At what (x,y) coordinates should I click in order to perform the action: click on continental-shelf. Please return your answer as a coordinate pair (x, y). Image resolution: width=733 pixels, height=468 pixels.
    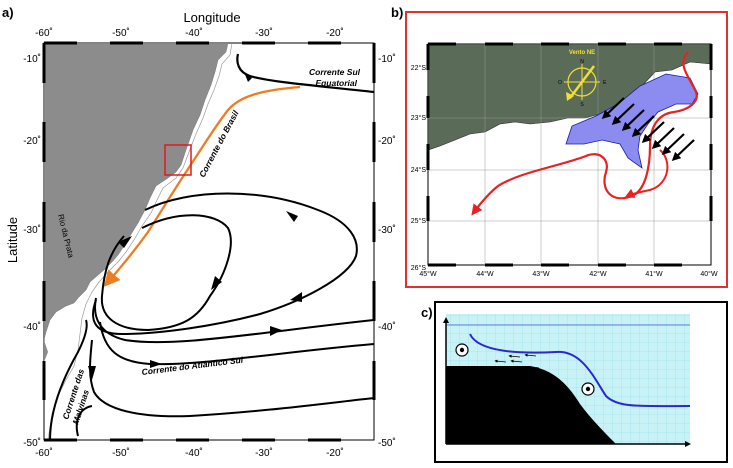
    Looking at the image, I should click on (531, 405).